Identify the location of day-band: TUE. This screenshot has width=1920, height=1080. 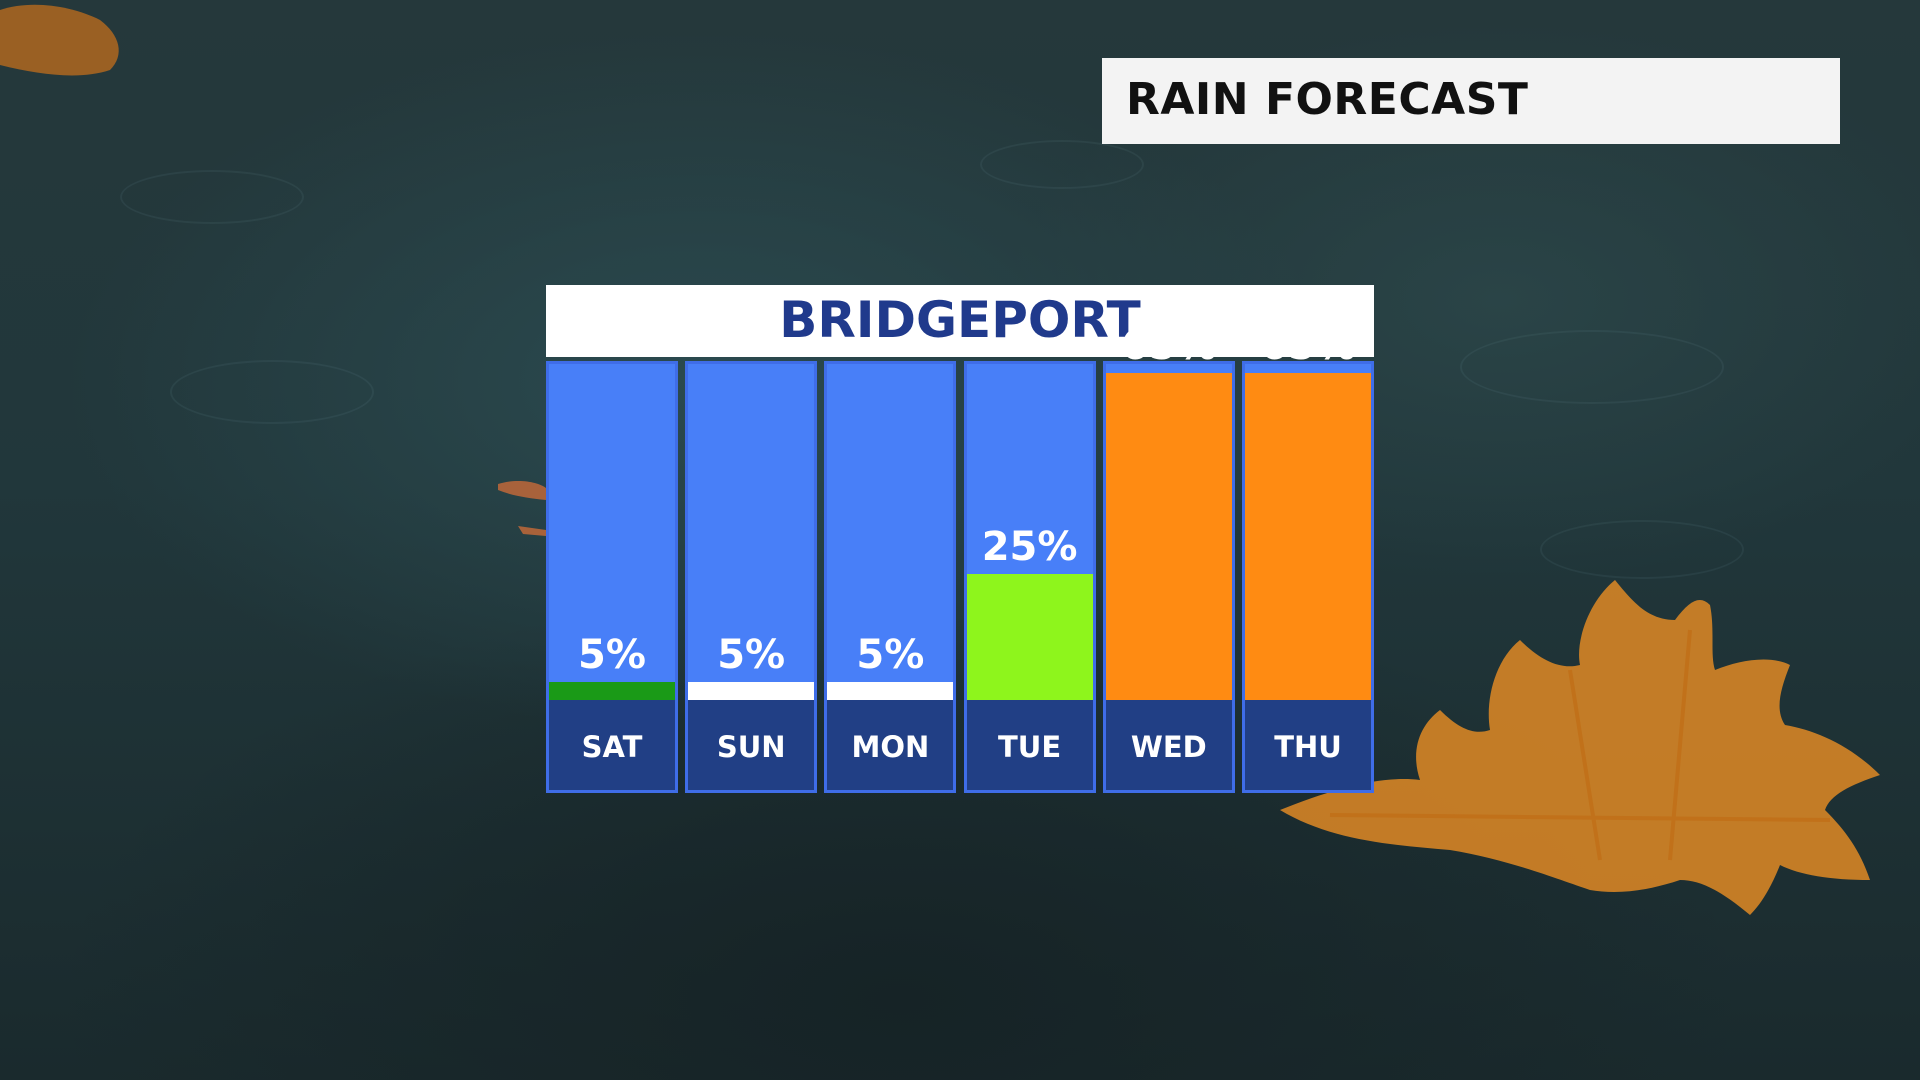
(1029, 745).